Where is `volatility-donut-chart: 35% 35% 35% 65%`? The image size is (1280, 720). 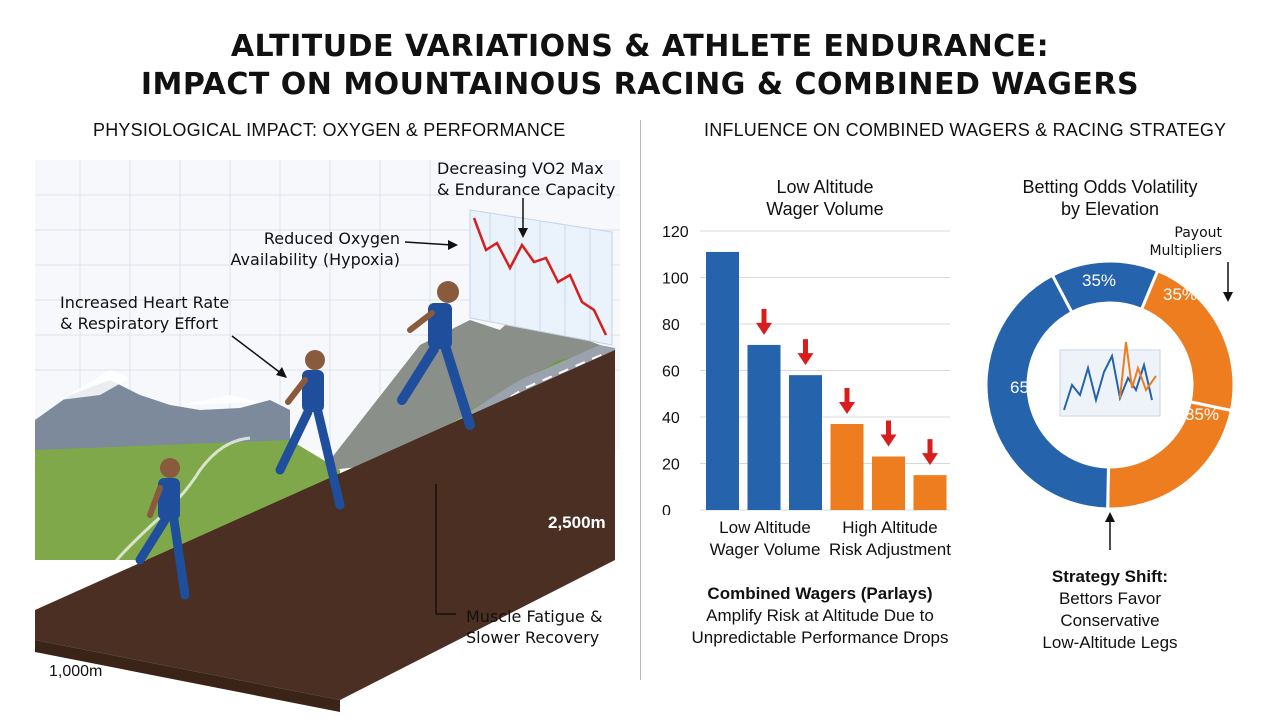
volatility-donut-chart: 35% 35% 35% 65% is located at coordinates (1110, 385).